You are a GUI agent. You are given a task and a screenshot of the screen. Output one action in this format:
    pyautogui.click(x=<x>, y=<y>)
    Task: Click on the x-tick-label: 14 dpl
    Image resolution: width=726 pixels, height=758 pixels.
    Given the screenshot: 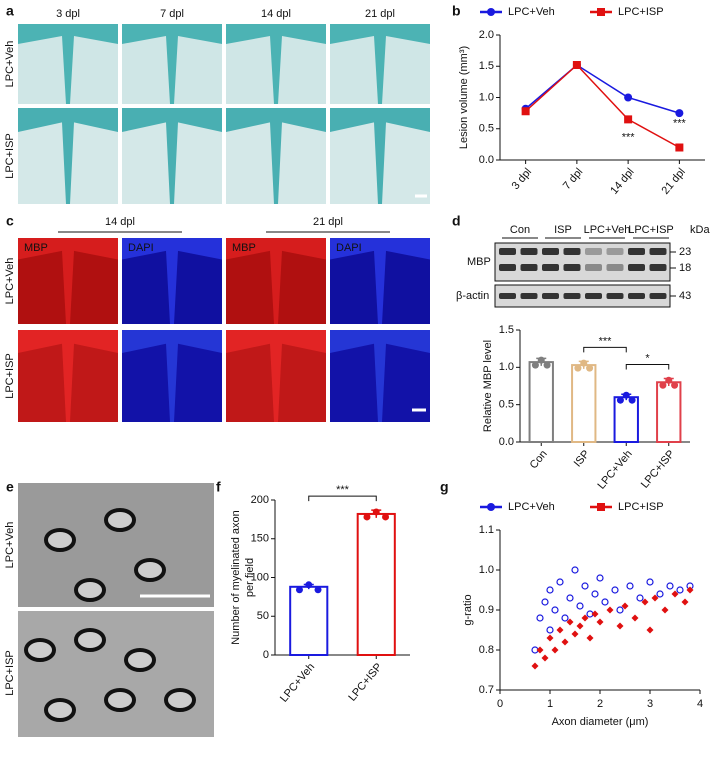 What is the action you would take?
    pyautogui.click(x=622, y=181)
    